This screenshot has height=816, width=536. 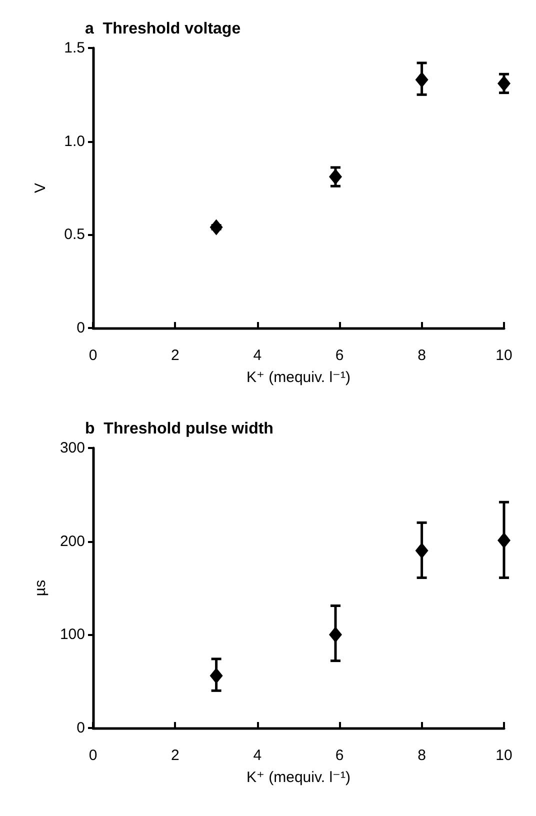 I want to click on y-tick-label: 1.5, so click(x=74, y=48).